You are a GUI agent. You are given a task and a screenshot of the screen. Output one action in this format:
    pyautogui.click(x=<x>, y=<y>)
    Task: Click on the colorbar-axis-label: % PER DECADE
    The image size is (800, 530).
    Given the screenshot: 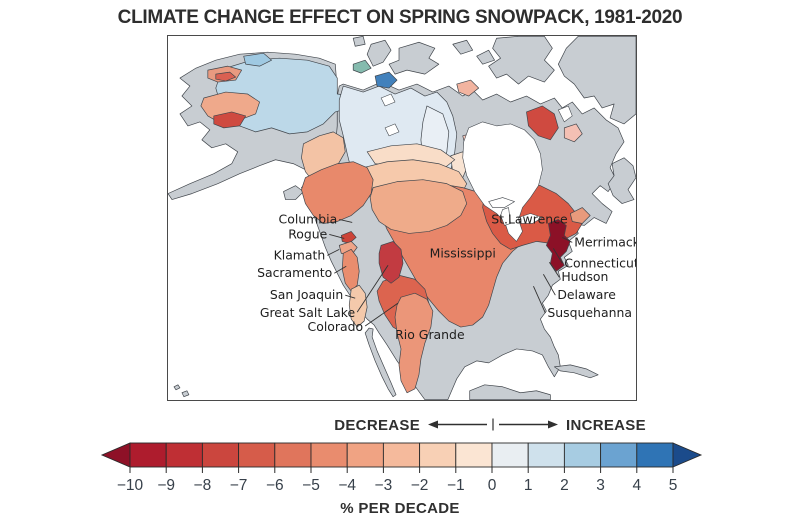 What is the action you would take?
    pyautogui.click(x=399, y=508)
    